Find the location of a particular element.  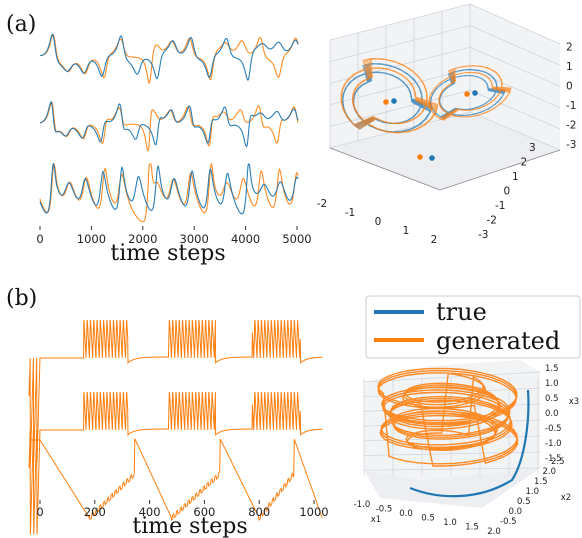

panel-b-x-axis: 0 200 400 600 800 1000 is located at coordinates (182, 509).